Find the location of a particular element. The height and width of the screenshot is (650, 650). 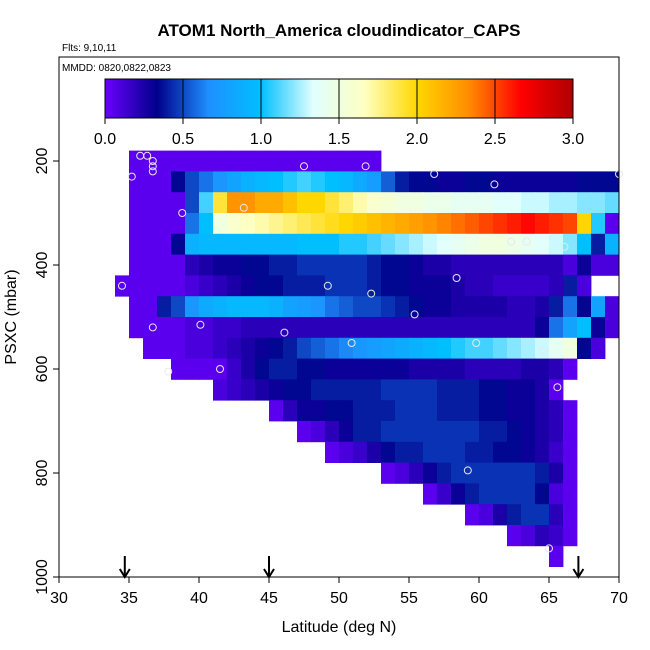

y-tick-label: 200 is located at coordinates (42, 161).